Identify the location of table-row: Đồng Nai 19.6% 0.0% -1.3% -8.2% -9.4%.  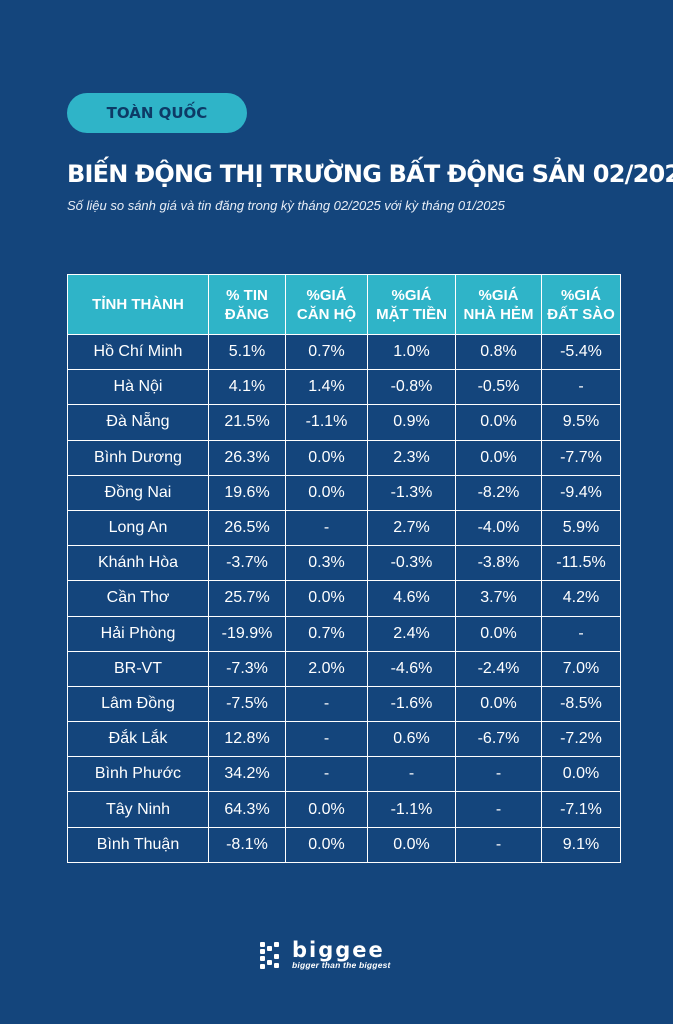
(344, 492).